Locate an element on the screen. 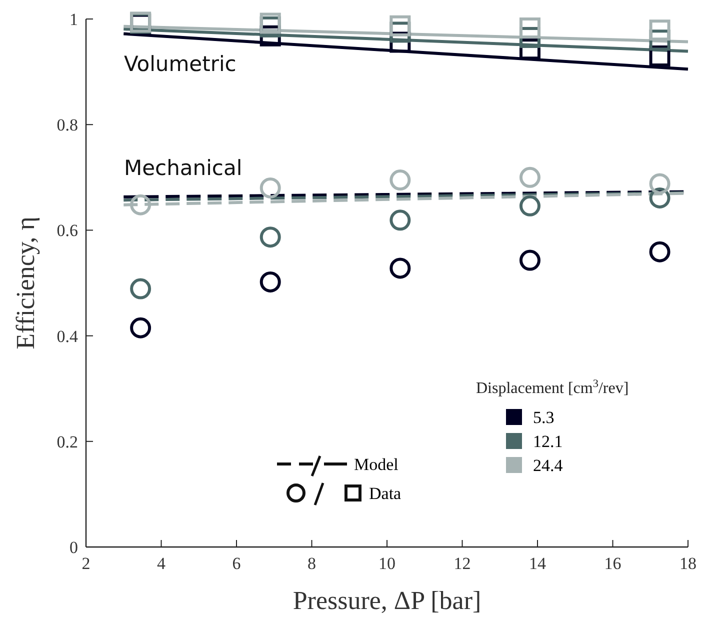 This screenshot has height=618, width=703. y-tick-label: 0.8 is located at coordinates (67, 125).